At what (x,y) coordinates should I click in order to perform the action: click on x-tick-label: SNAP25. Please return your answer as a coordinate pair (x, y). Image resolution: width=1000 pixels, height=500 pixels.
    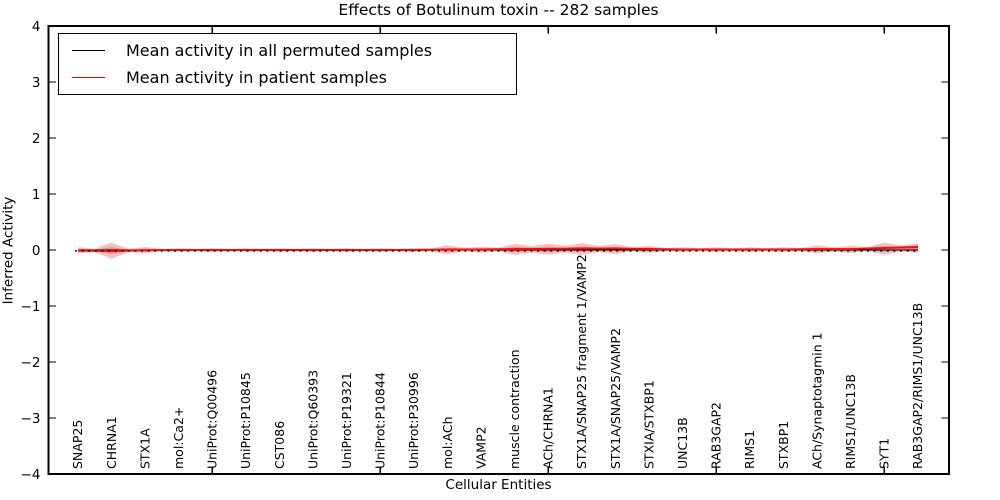
    Looking at the image, I should click on (77, 444).